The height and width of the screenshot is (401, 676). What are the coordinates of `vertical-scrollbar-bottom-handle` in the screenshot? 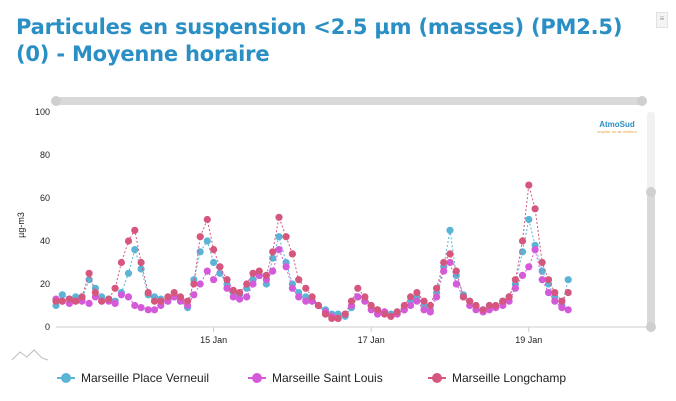 It's located at (651, 327).